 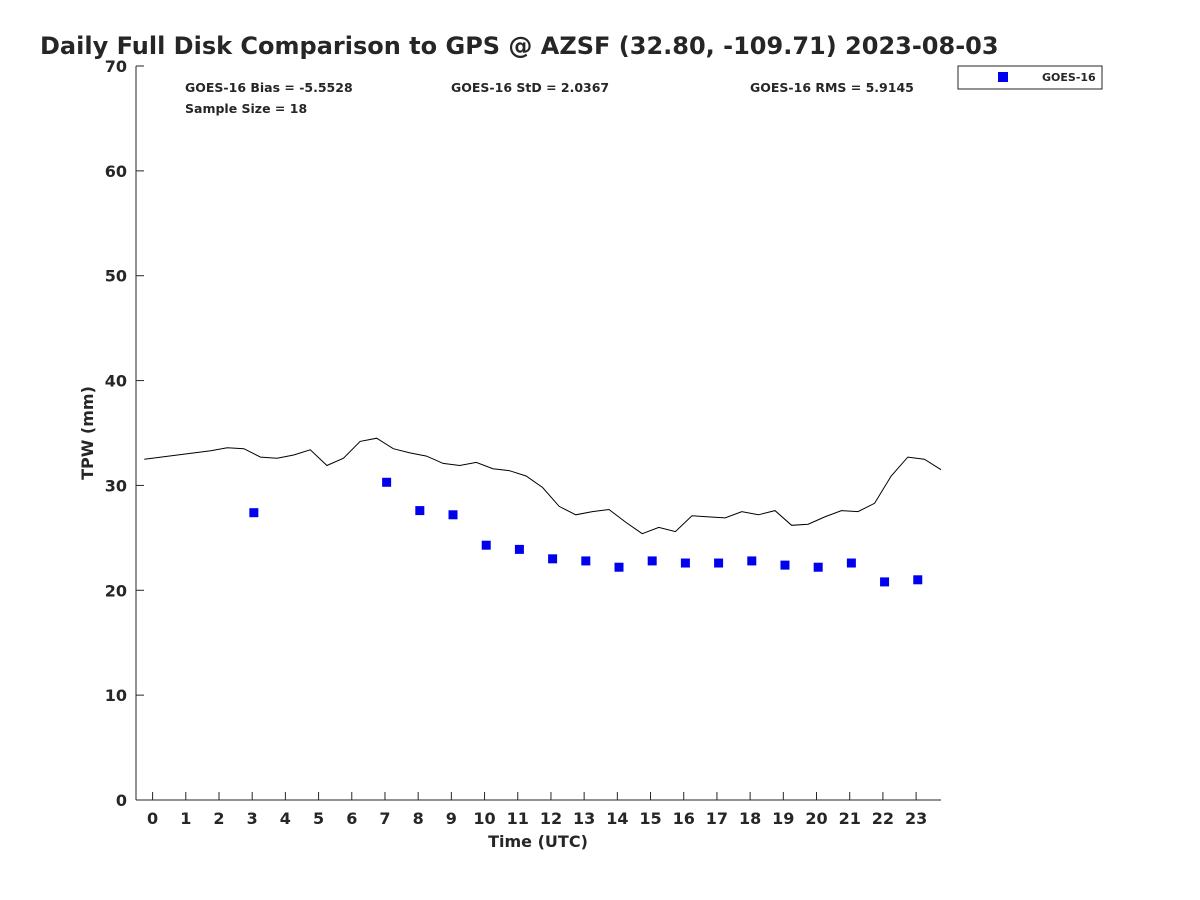 I want to click on y-tick-label: 20, so click(x=116, y=590).